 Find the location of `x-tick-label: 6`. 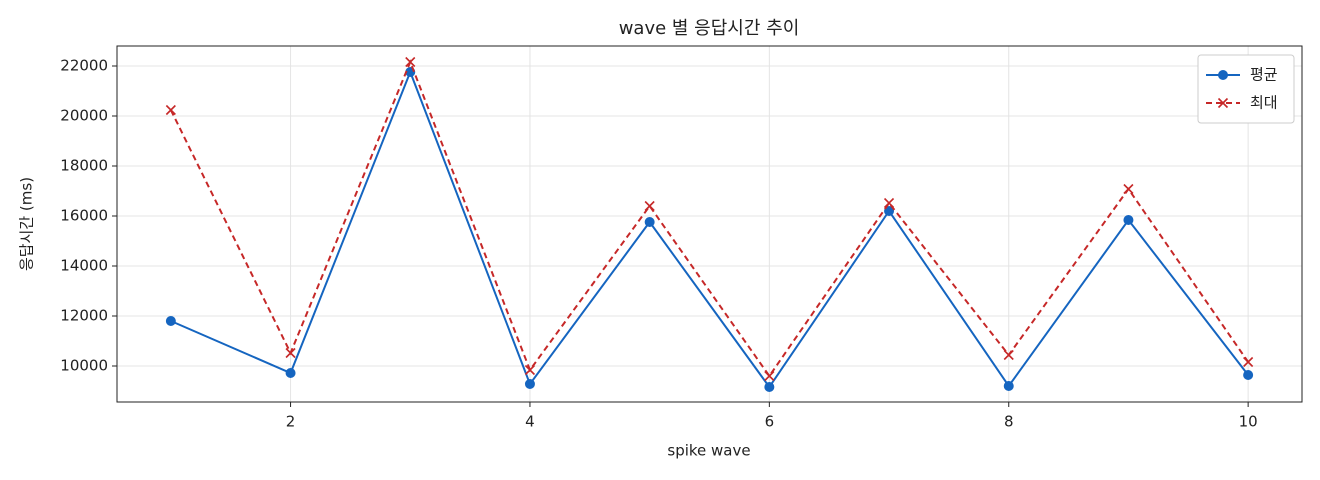

x-tick-label: 6 is located at coordinates (770, 422).